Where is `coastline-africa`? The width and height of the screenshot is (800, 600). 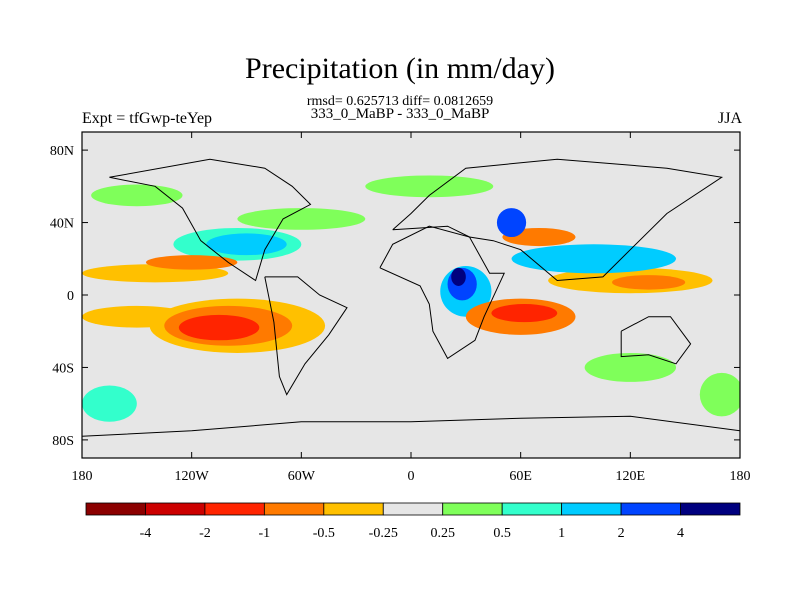 coastline-africa is located at coordinates (442, 292).